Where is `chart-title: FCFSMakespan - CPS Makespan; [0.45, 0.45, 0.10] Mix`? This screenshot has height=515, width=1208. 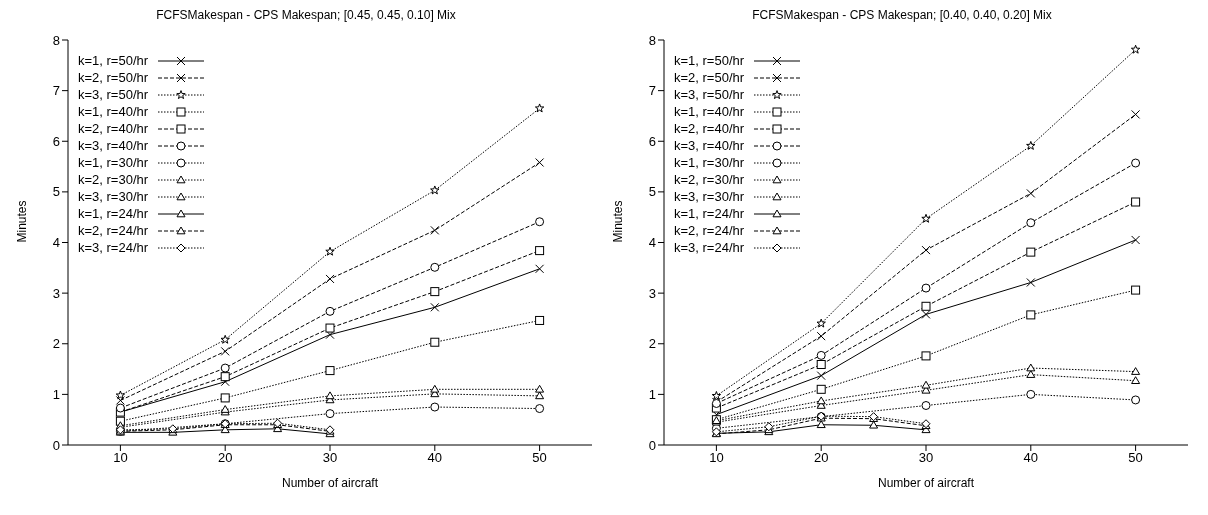 chart-title: FCFSMakespan - CPS Makespan; [0.45, 0.45, 0.10] Mix is located at coordinates (306, 15).